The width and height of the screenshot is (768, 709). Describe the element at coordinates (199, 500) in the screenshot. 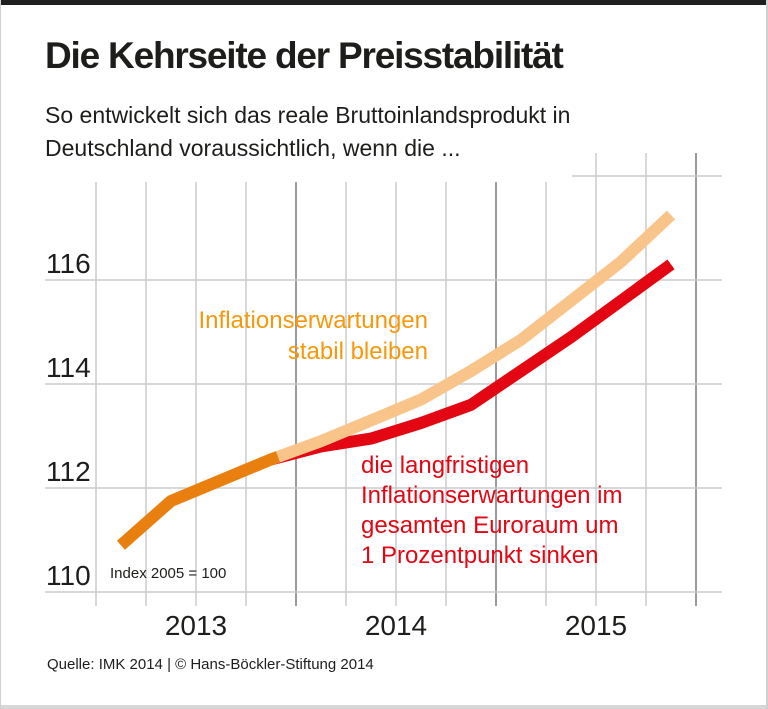

I see `series-line-history` at that location.